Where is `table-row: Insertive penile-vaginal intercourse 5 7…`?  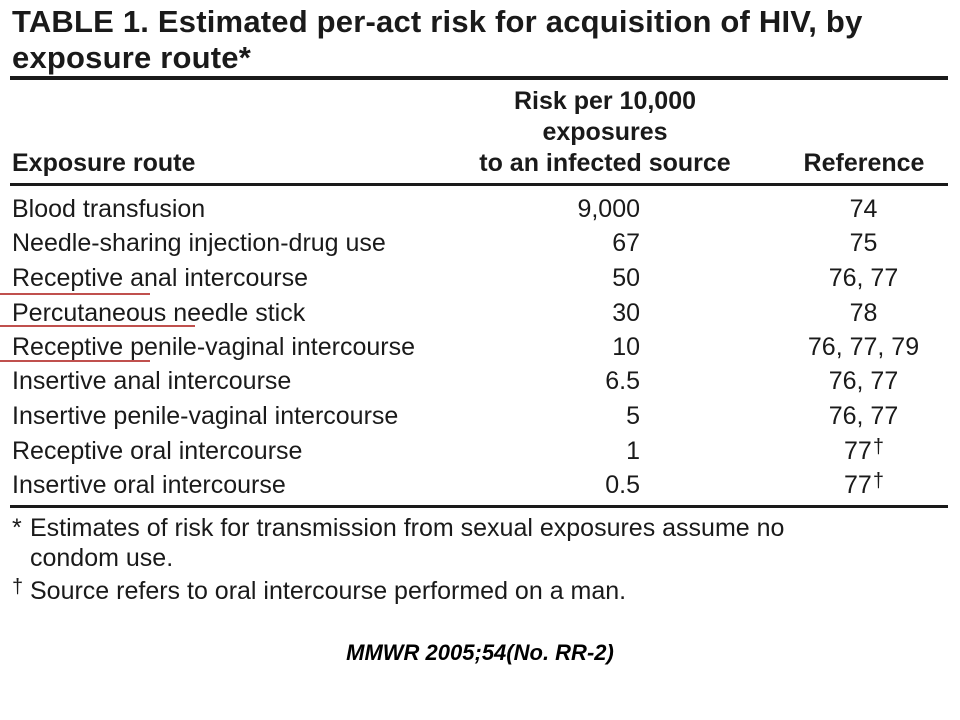 table-row: Insertive penile-vaginal intercourse 5 7… is located at coordinates (480, 416).